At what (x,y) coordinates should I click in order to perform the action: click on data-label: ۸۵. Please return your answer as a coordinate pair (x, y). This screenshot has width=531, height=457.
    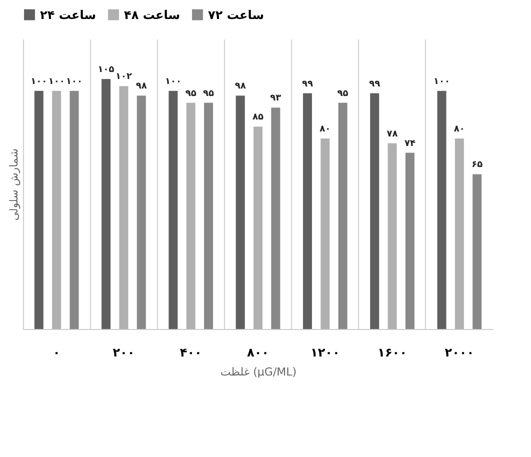
    Looking at the image, I should click on (258, 117).